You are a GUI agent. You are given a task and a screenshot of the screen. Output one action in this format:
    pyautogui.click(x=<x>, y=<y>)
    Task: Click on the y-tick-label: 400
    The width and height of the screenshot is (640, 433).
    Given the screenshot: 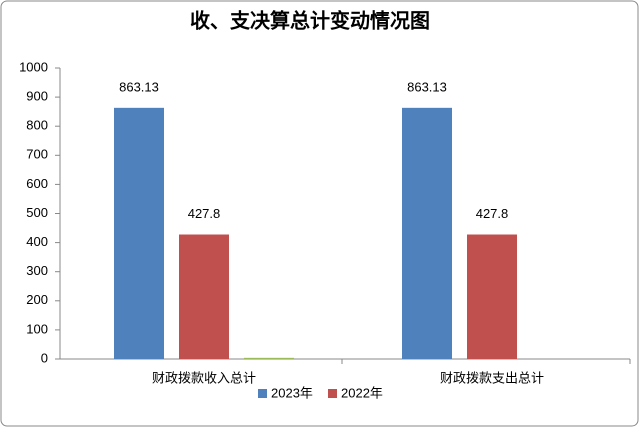 What is the action you would take?
    pyautogui.click(x=37, y=241)
    